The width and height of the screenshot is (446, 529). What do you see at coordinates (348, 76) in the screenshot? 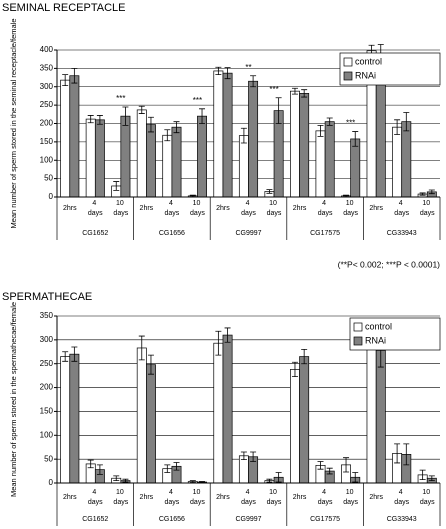
I see `legend-swatch` at bounding box center [348, 76].